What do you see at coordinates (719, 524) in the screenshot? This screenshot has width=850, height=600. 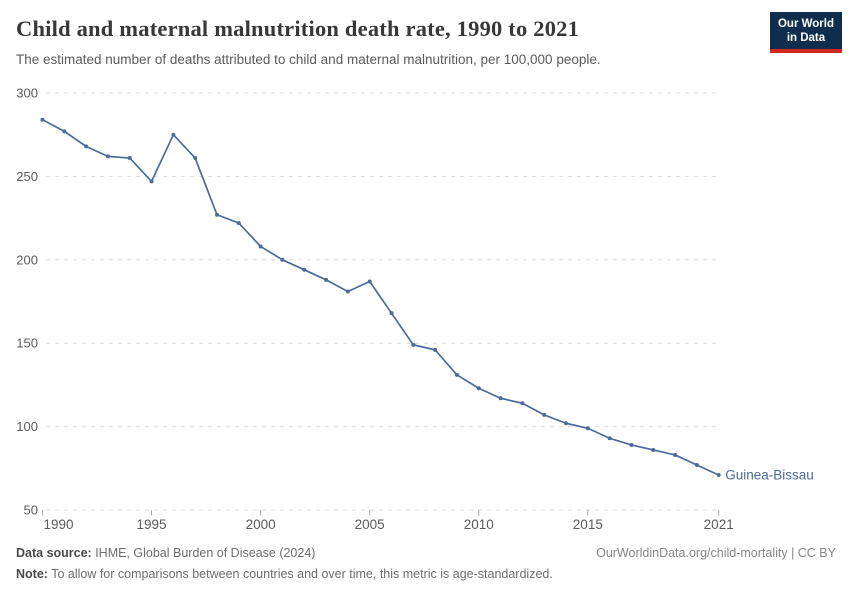 I see `x-tick-label: 2021` at bounding box center [719, 524].